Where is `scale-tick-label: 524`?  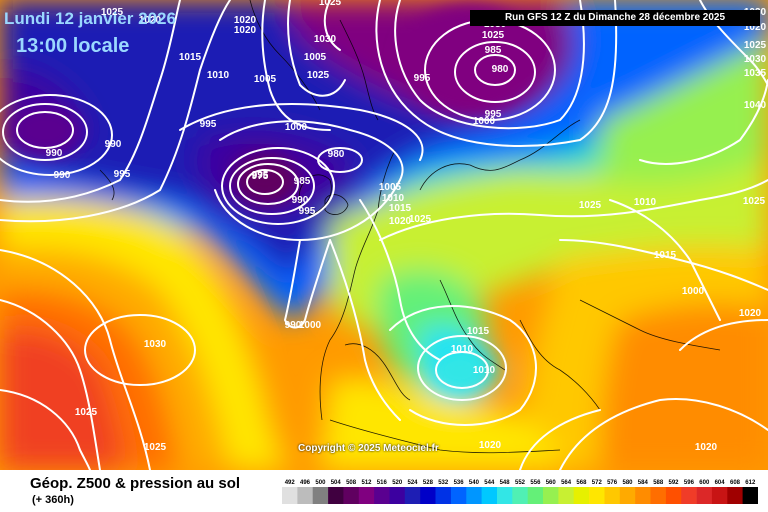 scale-tick-label: 524 is located at coordinates (412, 483).